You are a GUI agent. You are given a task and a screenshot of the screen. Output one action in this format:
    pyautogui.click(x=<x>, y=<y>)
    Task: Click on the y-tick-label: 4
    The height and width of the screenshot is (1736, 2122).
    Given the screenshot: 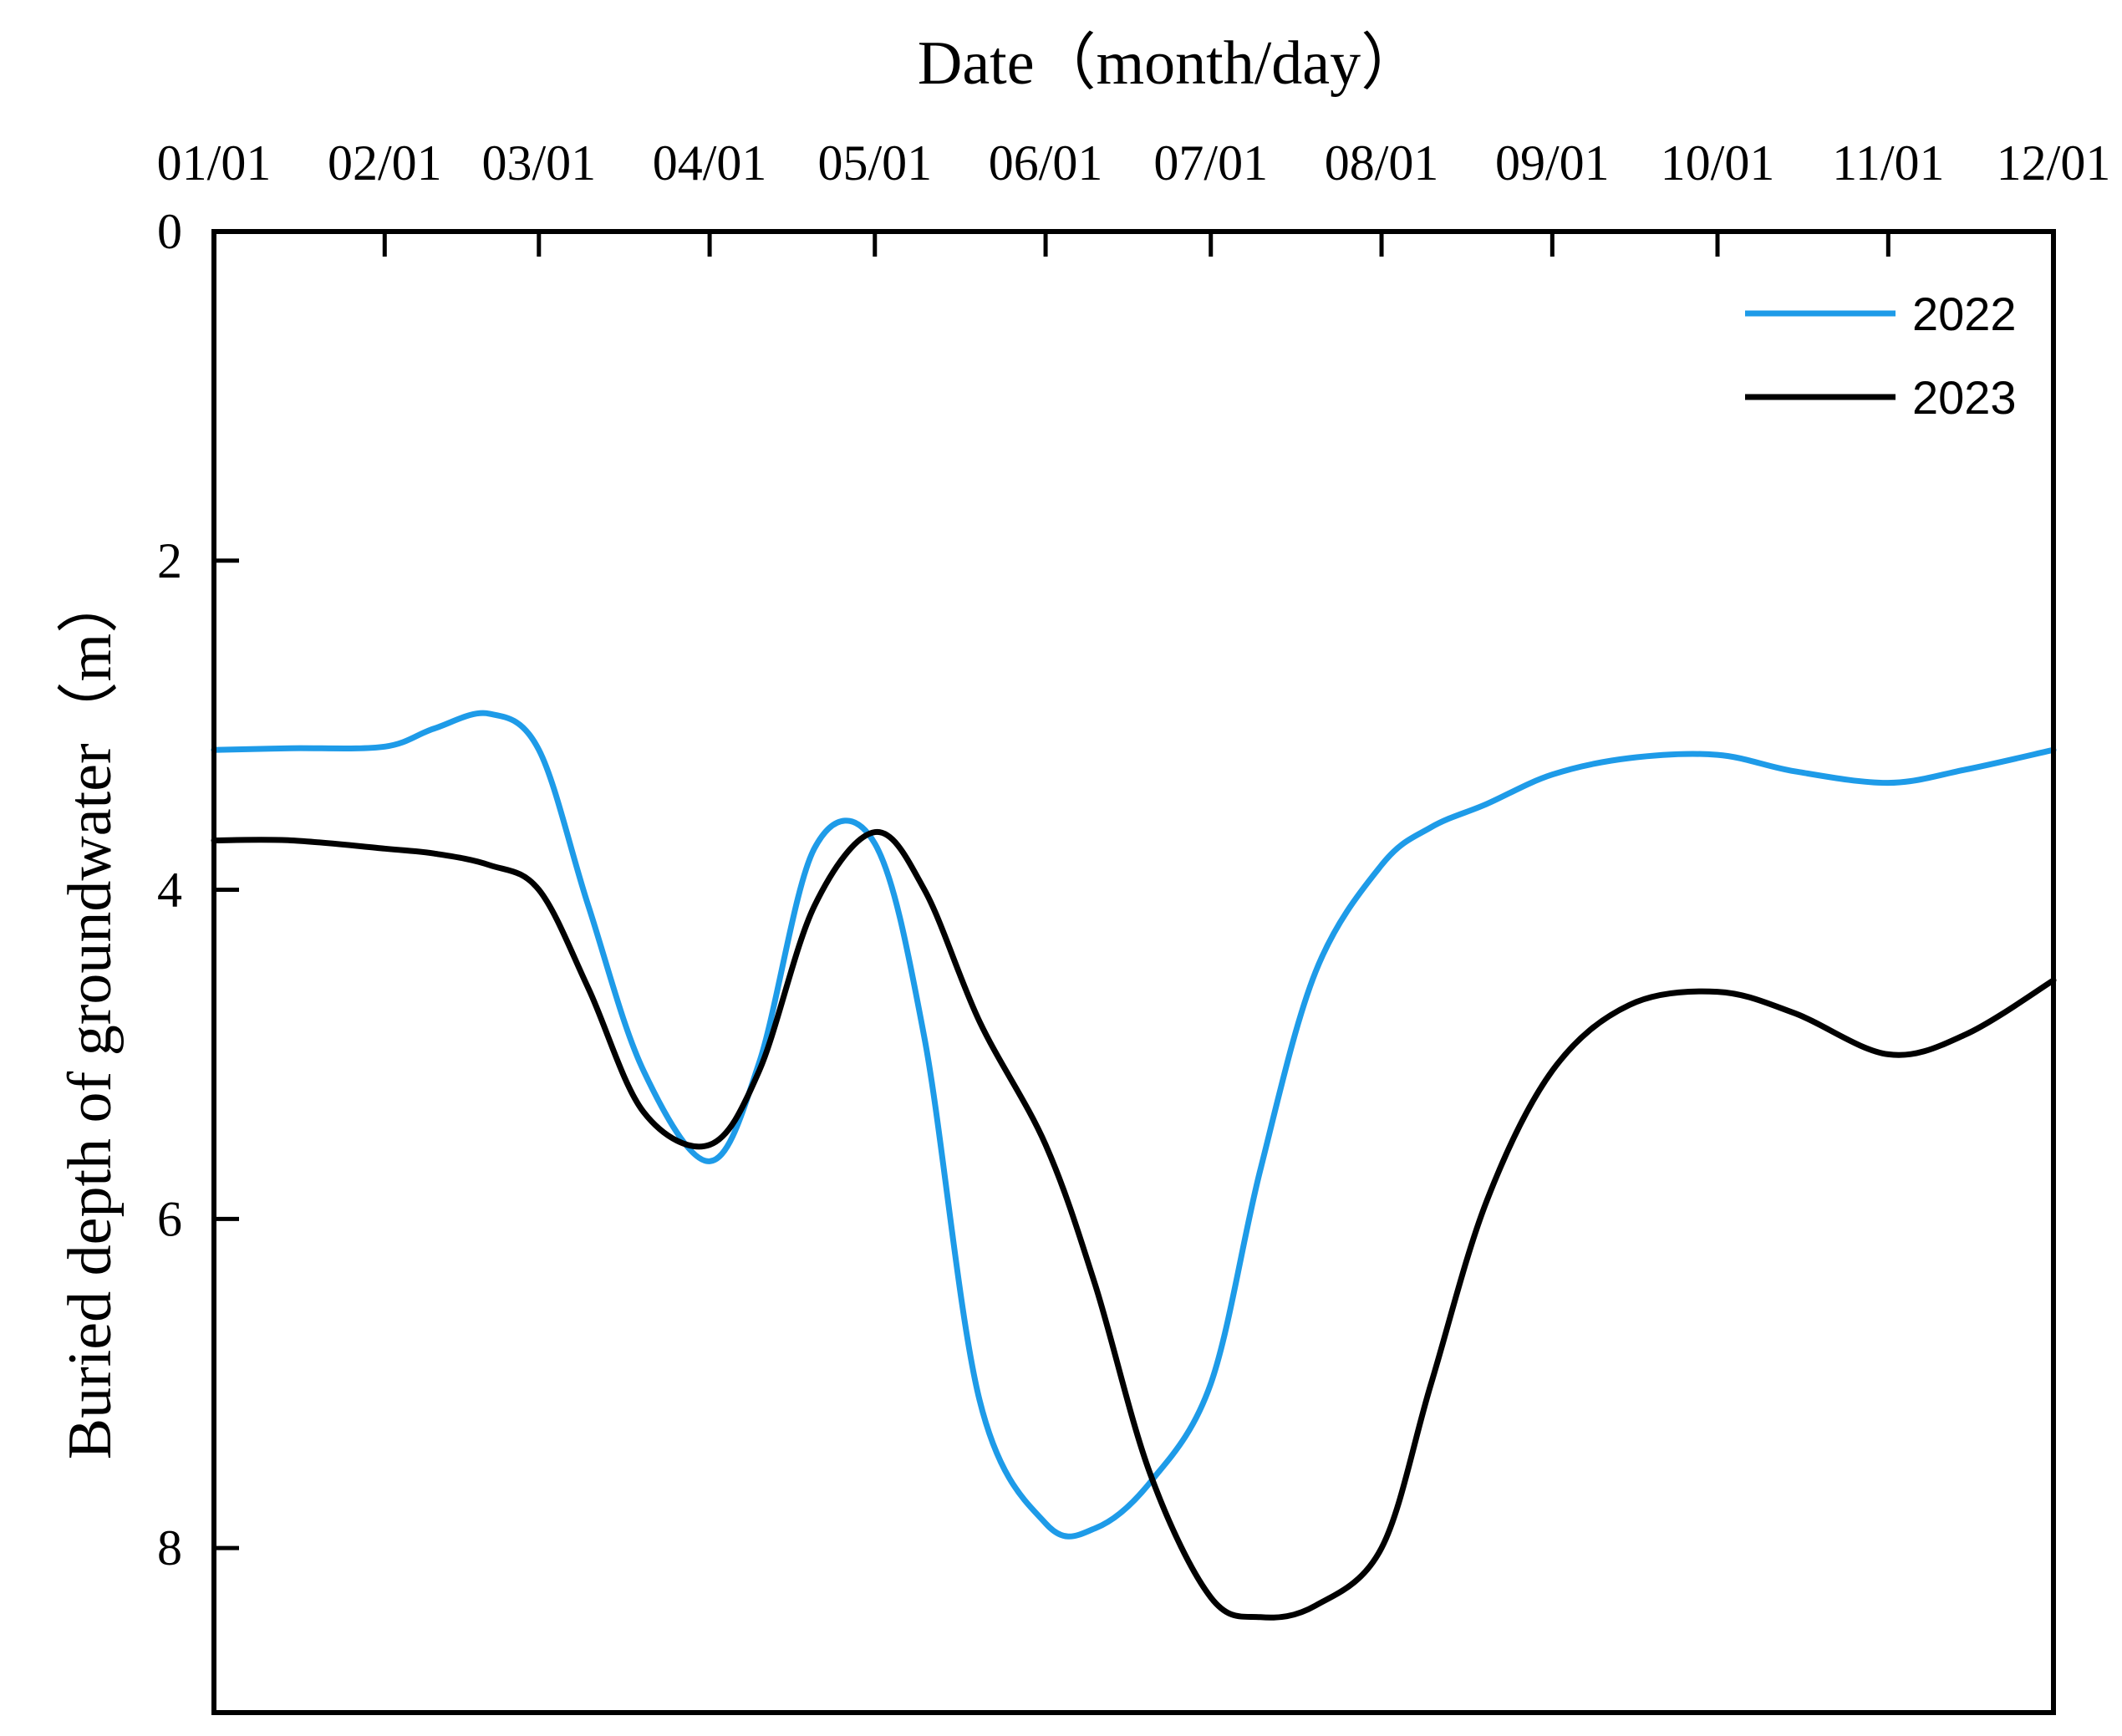 What is the action you would take?
    pyautogui.click(x=170, y=890)
    